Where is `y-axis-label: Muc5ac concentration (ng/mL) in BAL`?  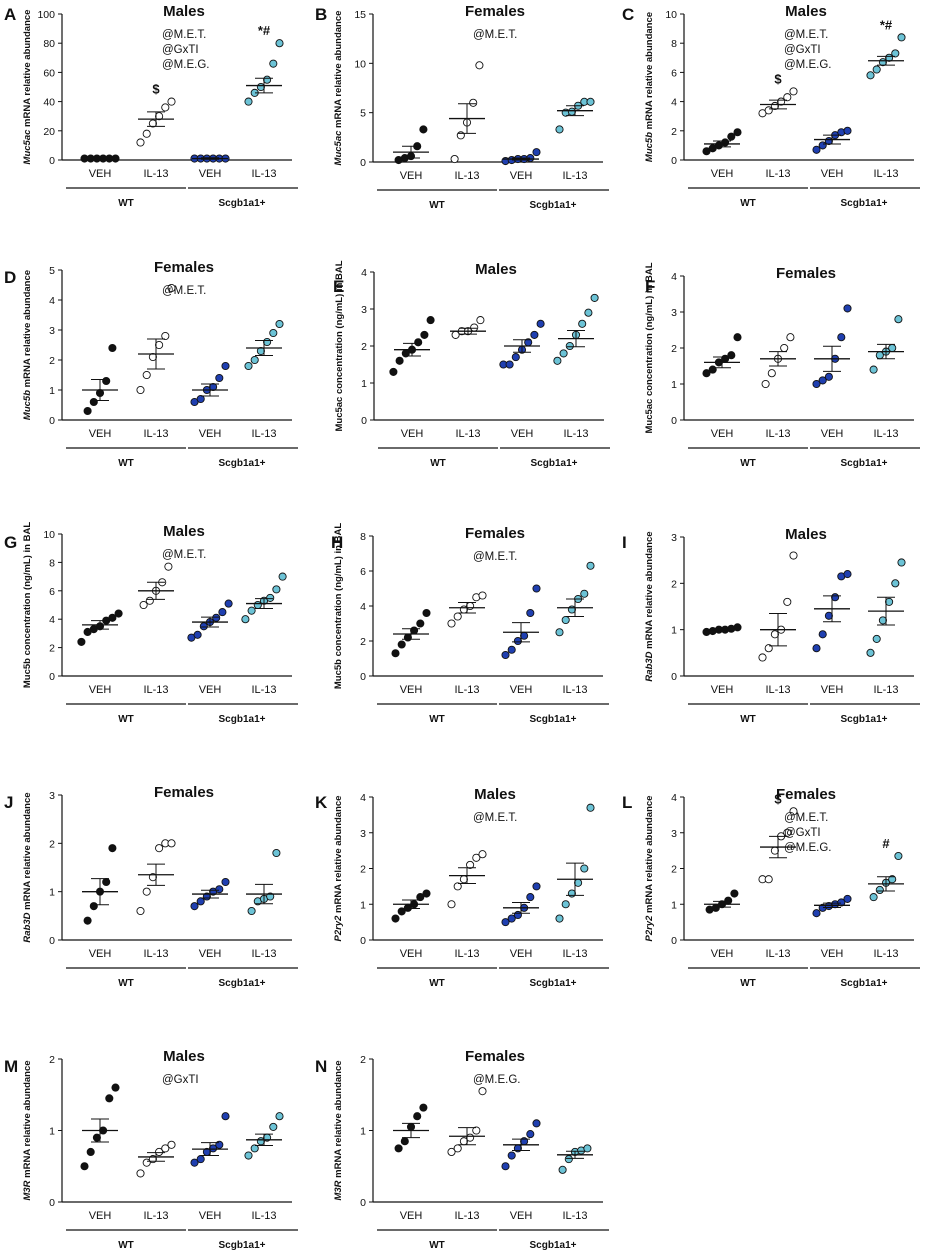
y-axis-label: Muc5ac concentration (ng/mL) in BAL is located at coordinates (649, 347).